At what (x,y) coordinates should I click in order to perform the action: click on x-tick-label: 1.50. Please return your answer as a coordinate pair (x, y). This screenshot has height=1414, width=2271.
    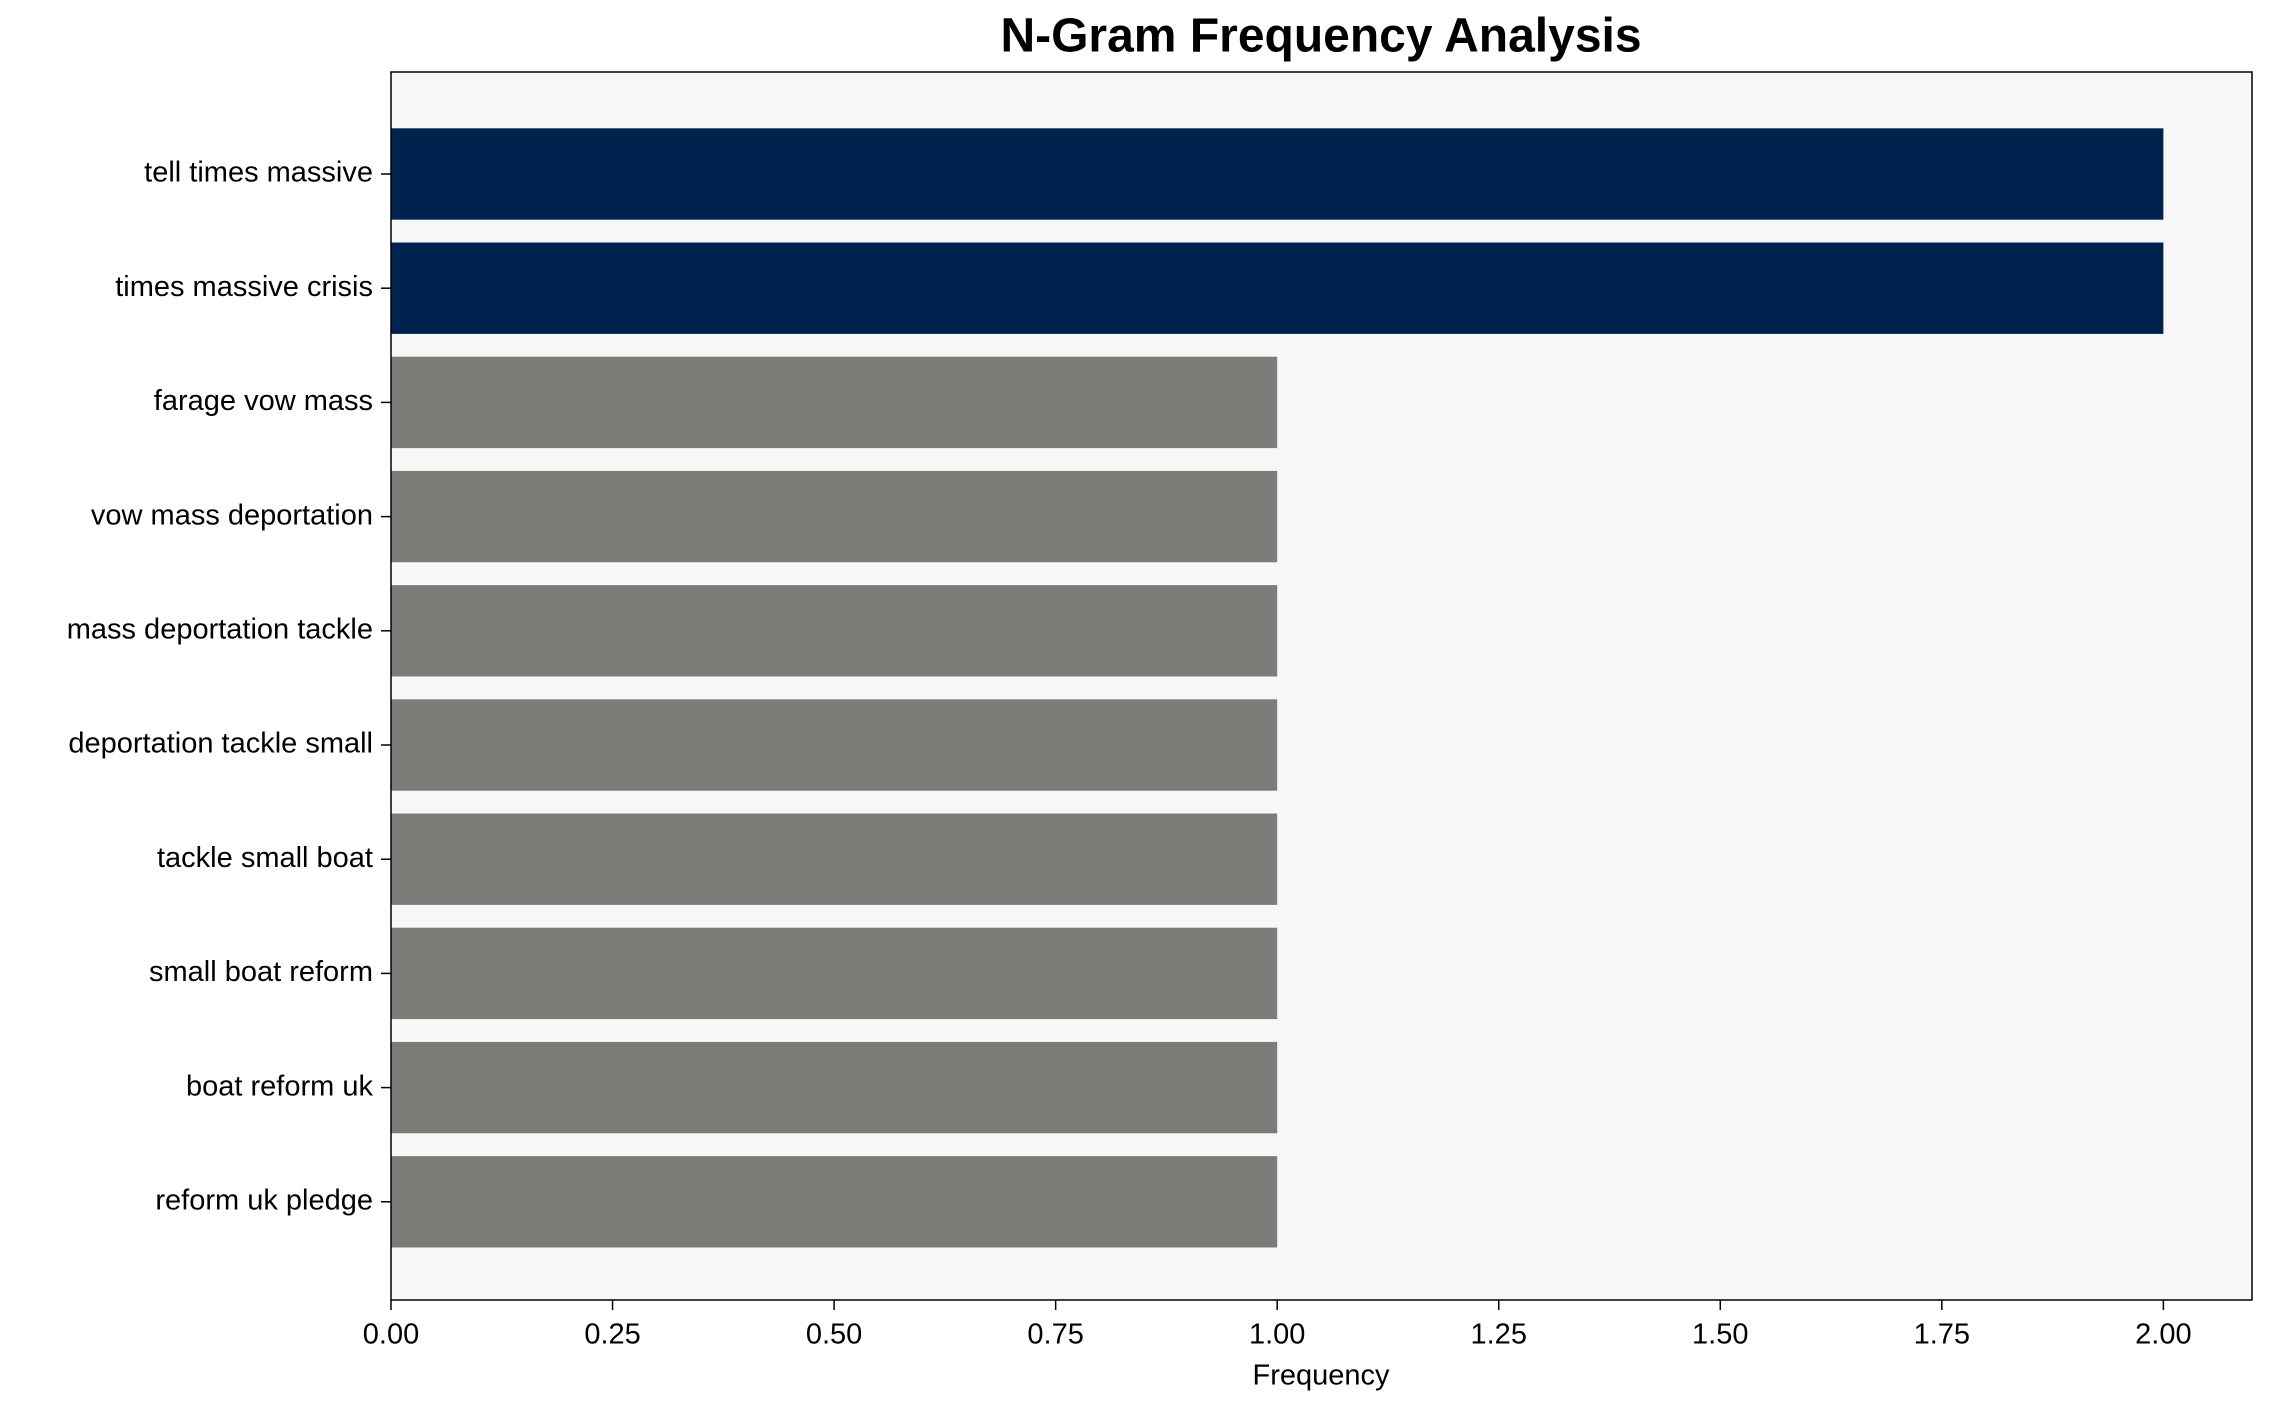
    Looking at the image, I should click on (1720, 1335).